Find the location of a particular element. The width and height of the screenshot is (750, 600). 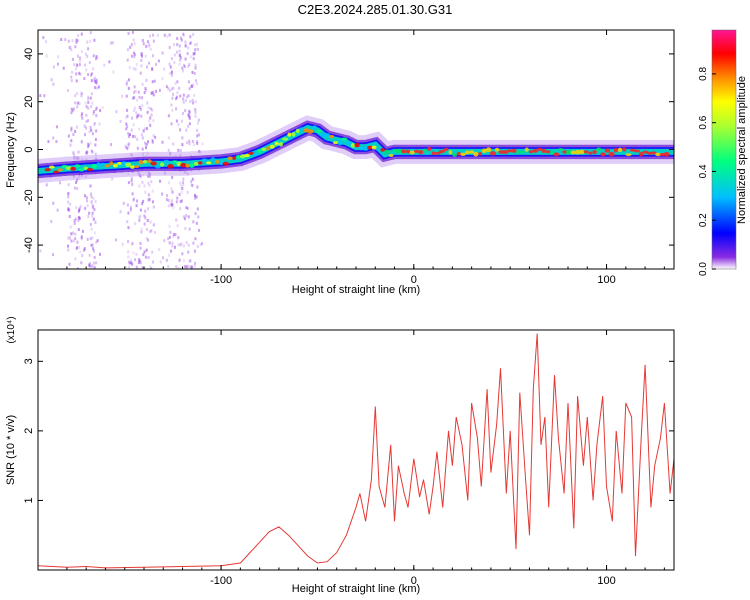

colorbar-tick-label: 0.6 is located at coordinates (703, 122).